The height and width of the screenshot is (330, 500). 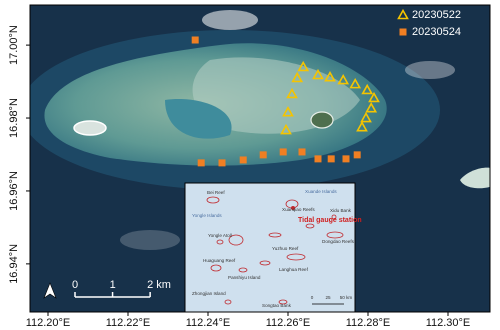 I want to click on inset-label: Tidal gauge station, so click(x=330, y=220).